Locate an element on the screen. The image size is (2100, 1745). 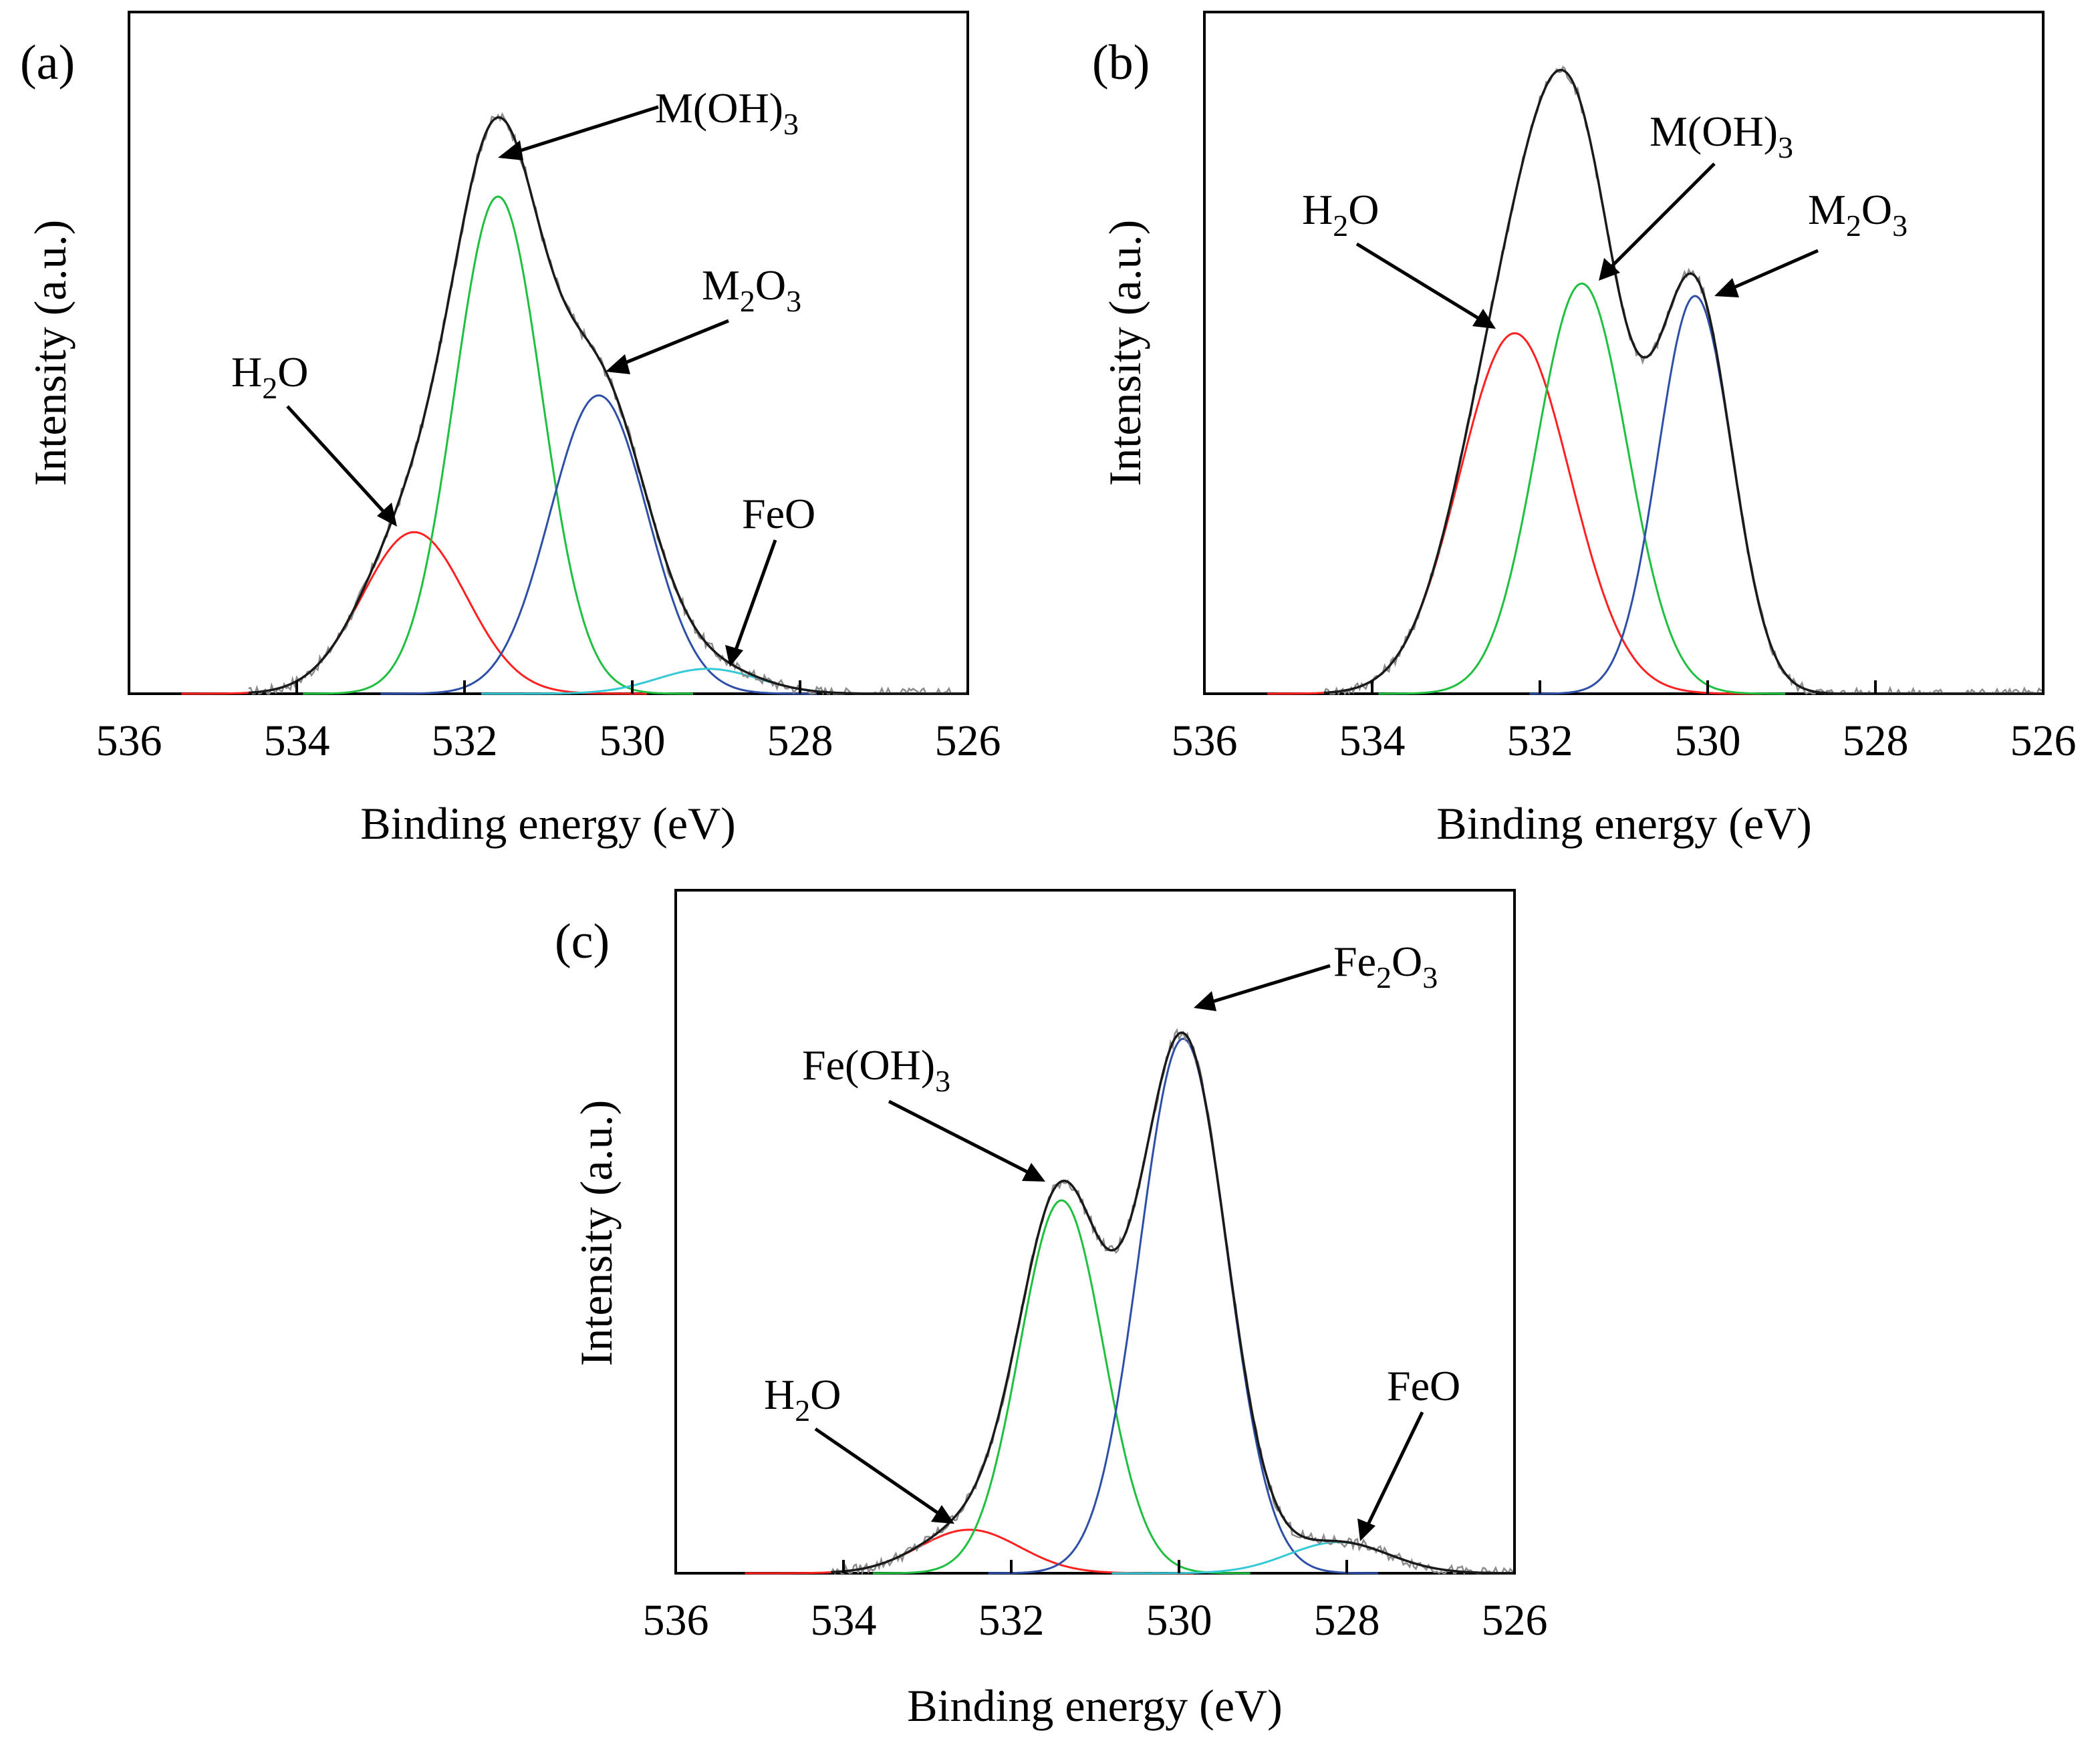
panel-label: (b) is located at coordinates (1121, 62).